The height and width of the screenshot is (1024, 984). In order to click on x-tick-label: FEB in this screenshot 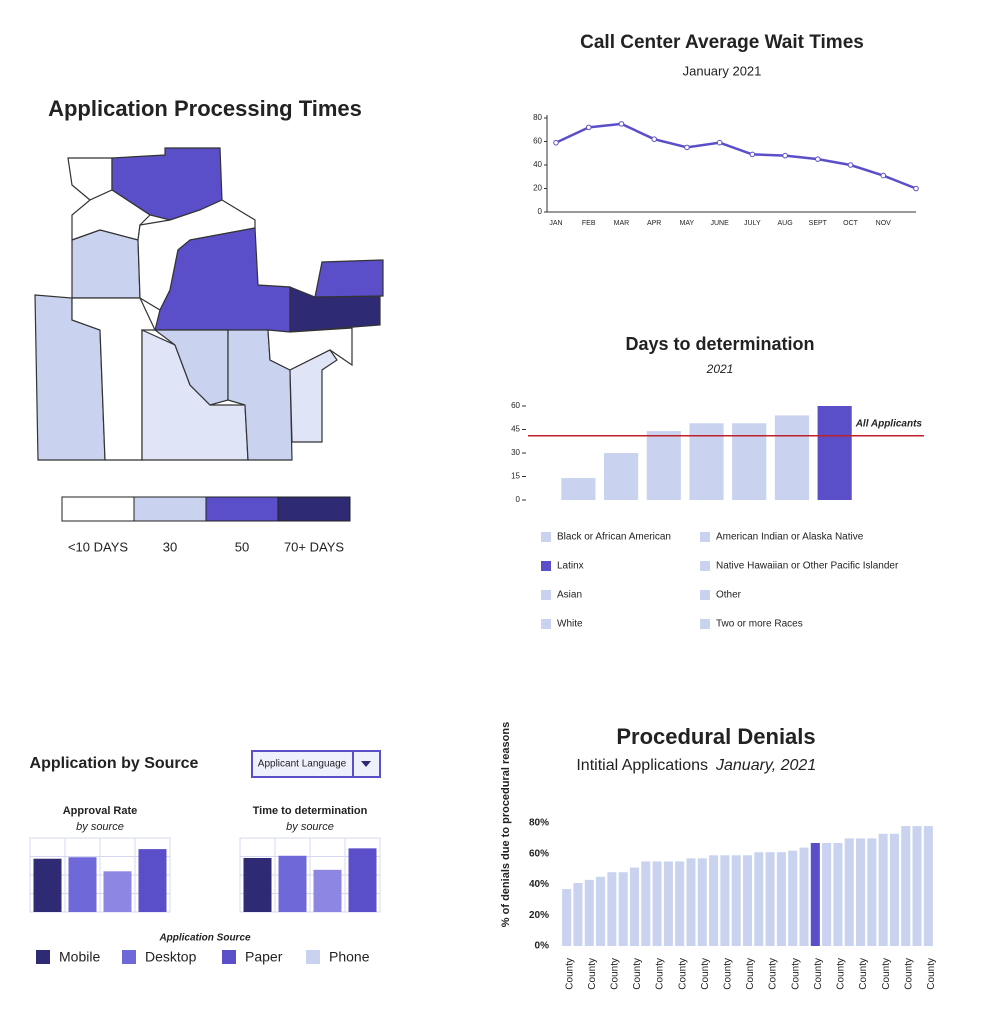, I will do `click(589, 223)`.